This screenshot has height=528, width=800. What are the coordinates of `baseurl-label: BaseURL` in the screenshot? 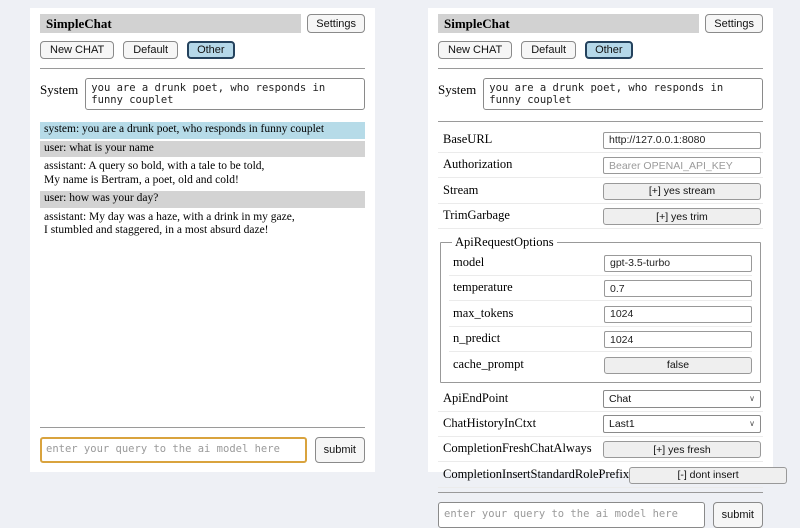 It's located at (468, 138).